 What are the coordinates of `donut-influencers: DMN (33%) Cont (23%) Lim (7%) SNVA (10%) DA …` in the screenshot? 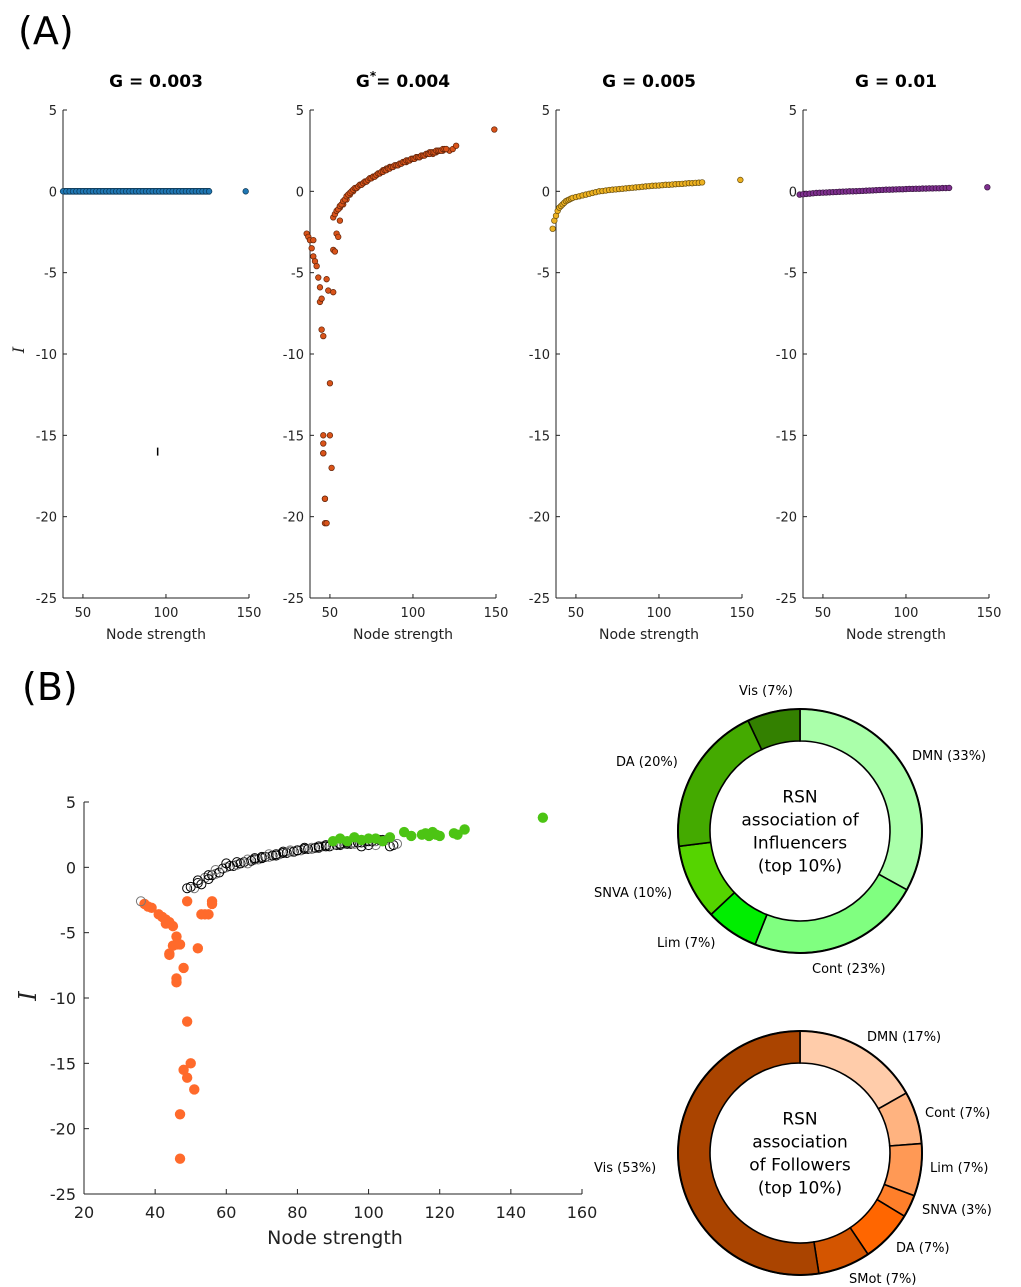 It's located at (790, 830).